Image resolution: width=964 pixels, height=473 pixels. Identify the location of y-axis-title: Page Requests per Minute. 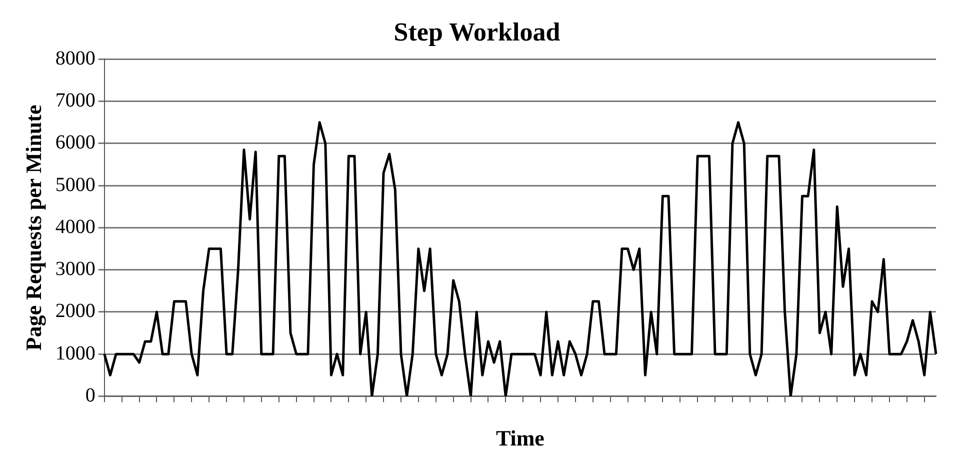
(33, 227).